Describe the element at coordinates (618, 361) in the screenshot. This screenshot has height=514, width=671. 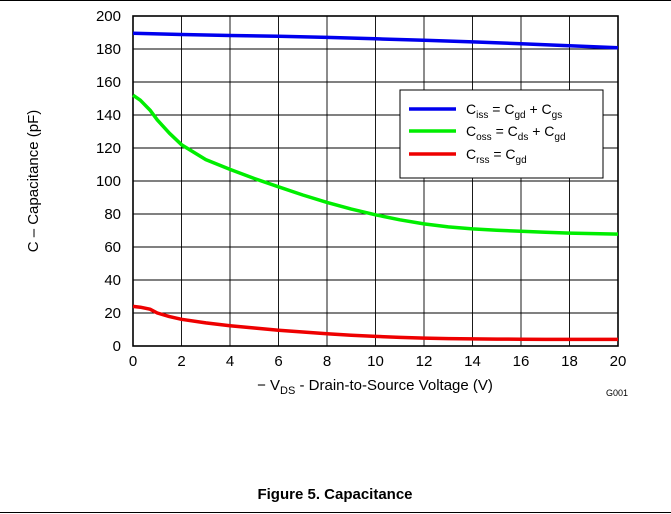
I see `x-tick-label: 20` at that location.